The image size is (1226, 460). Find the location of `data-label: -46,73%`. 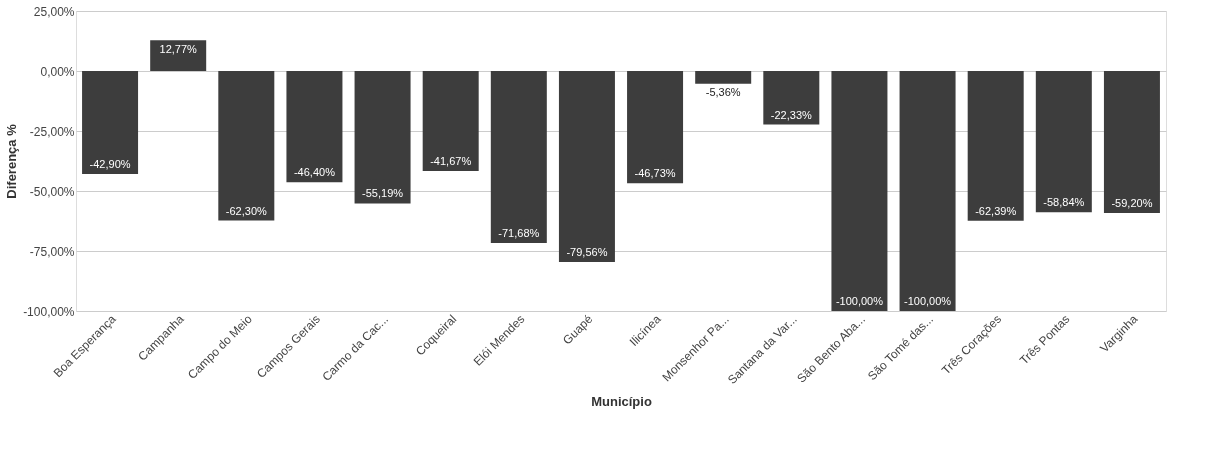

data-label: -46,73% is located at coordinates (655, 173).